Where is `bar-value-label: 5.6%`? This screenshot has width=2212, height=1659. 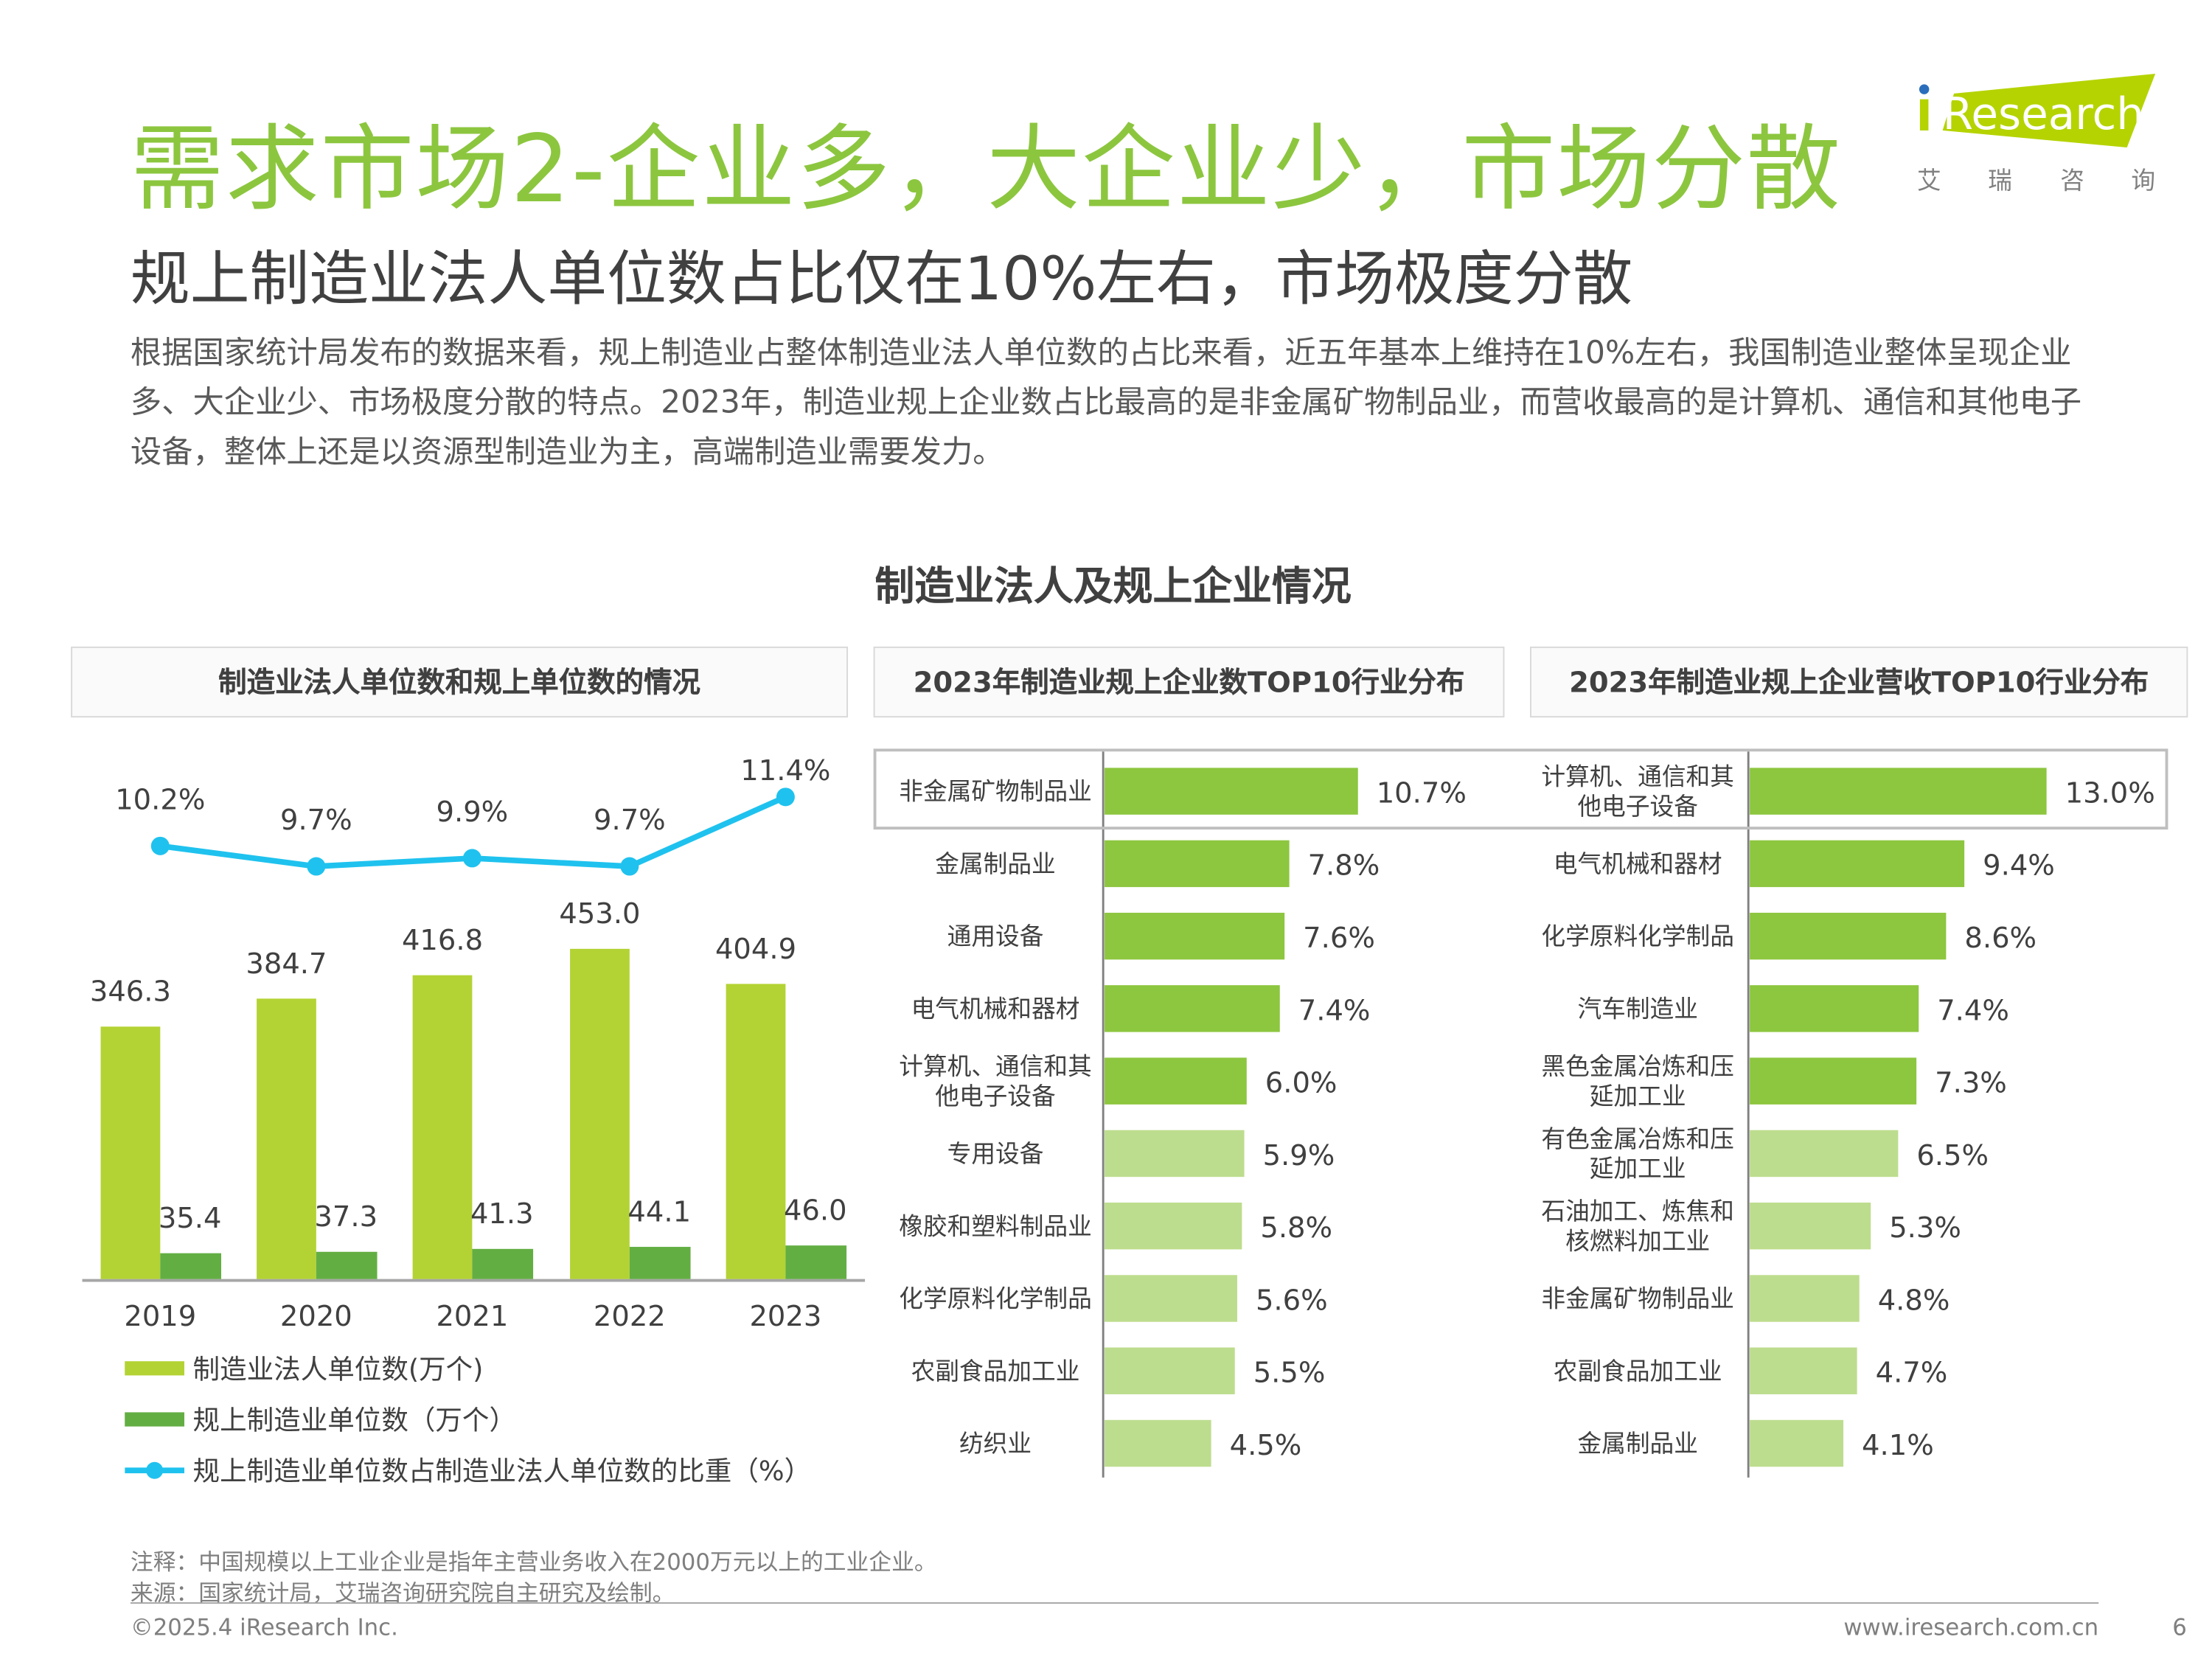 bar-value-label: 5.6% is located at coordinates (1292, 1300).